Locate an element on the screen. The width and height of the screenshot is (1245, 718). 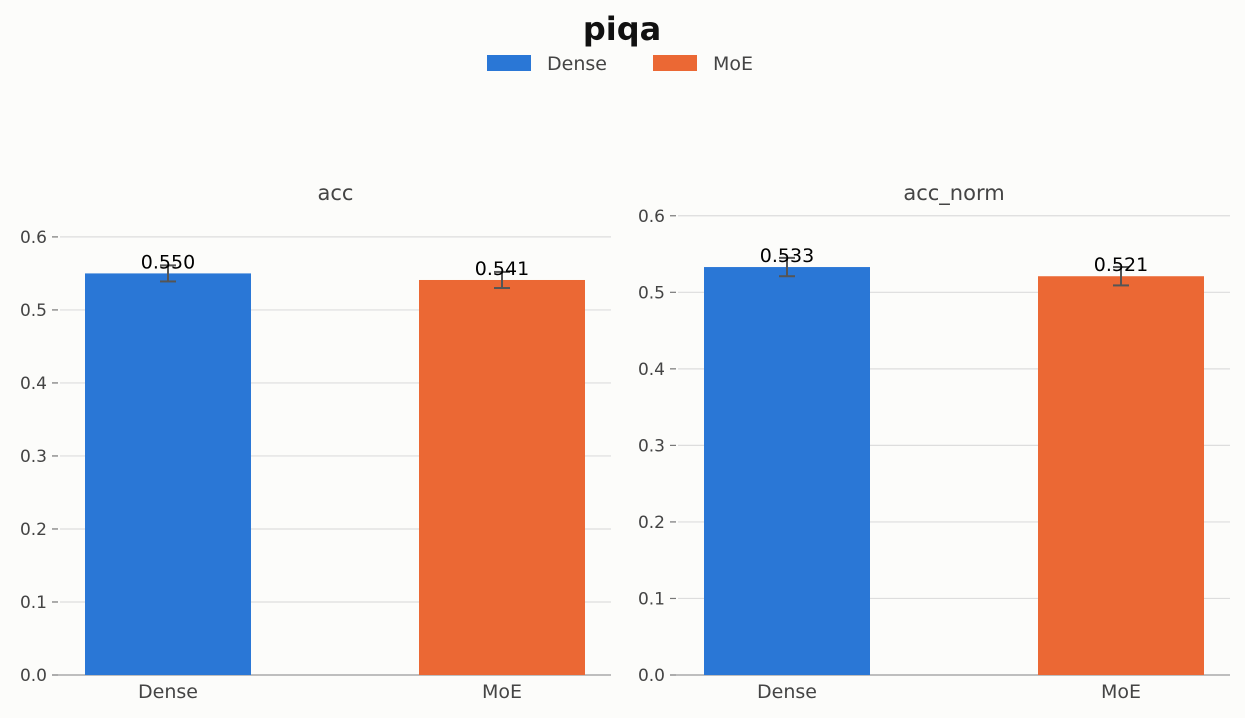
value-label: 0.533 is located at coordinates (787, 256).